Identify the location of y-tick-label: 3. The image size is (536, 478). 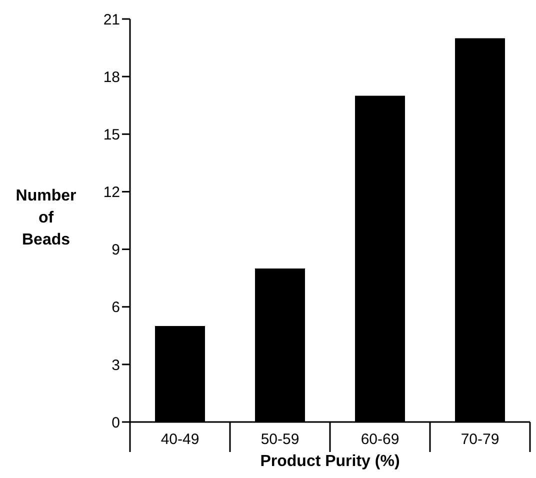
(116, 365).